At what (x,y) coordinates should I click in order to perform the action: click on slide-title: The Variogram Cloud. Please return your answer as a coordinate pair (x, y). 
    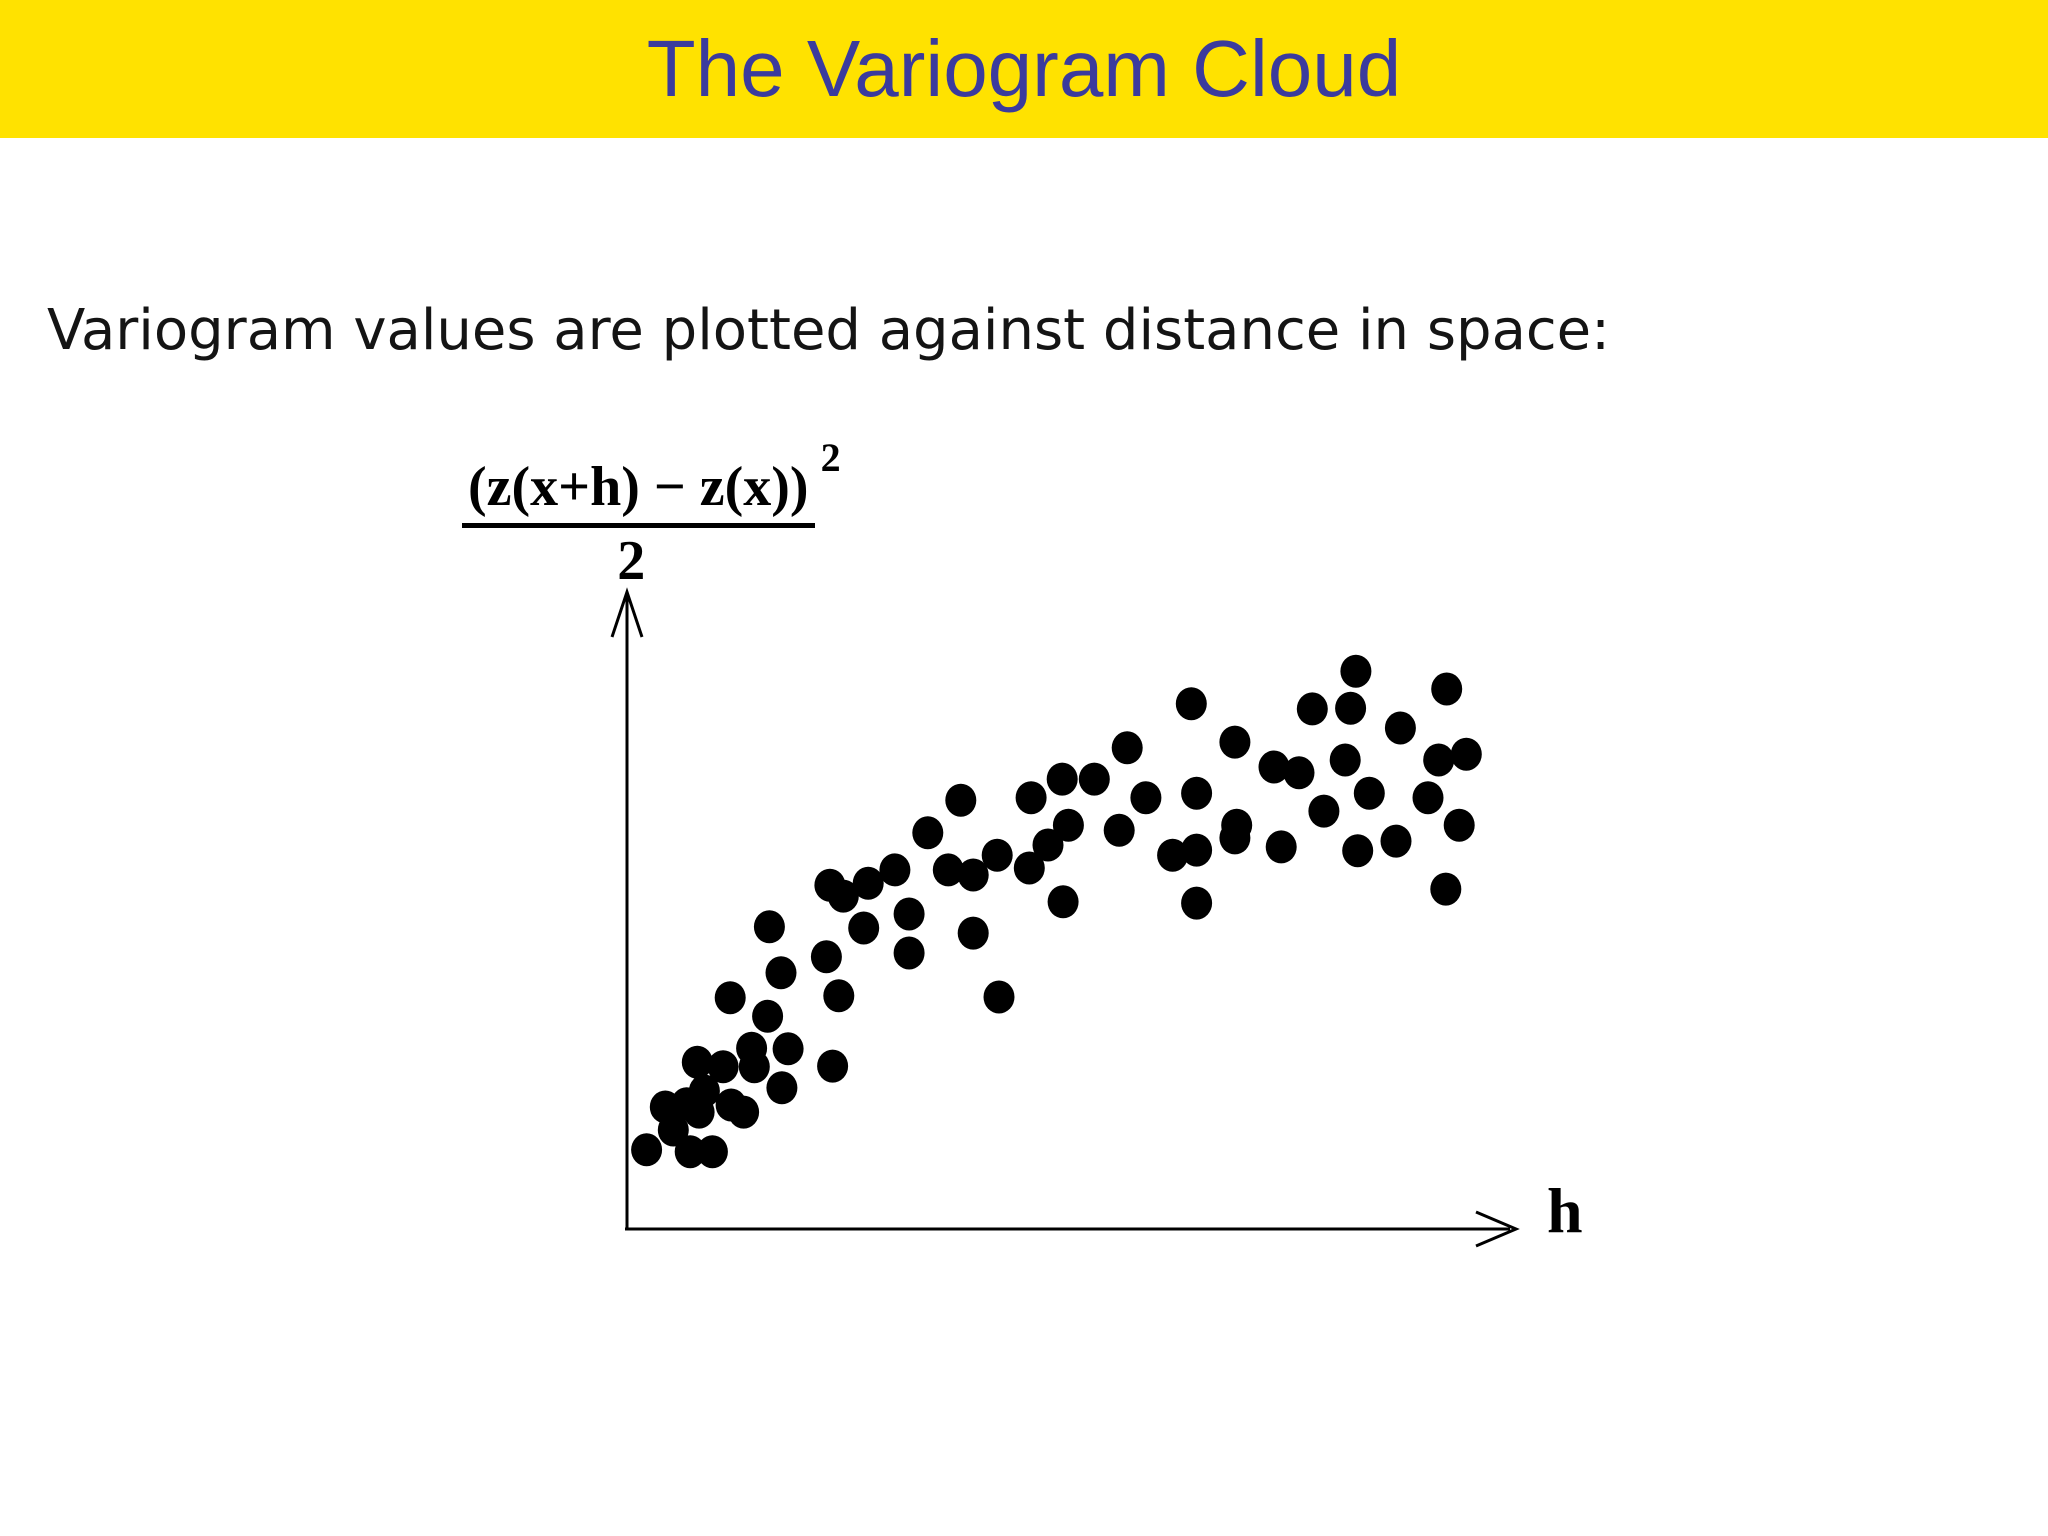
    Looking at the image, I should click on (1024, 68).